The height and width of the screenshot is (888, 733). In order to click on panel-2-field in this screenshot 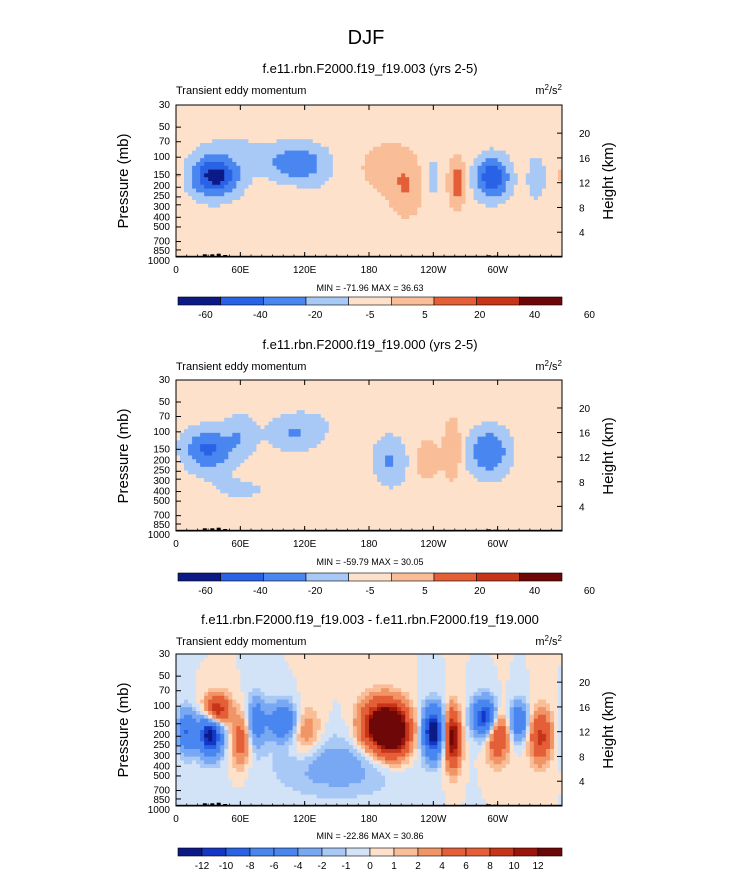, I will do `click(369, 455)`.